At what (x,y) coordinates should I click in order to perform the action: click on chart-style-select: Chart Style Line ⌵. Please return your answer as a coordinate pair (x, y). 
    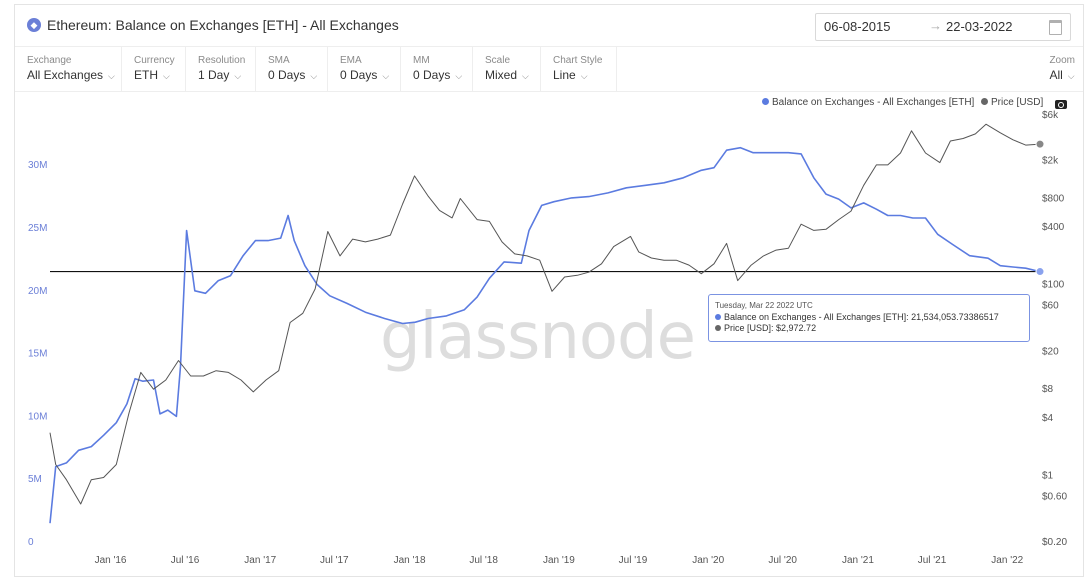
    Looking at the image, I should click on (579, 69).